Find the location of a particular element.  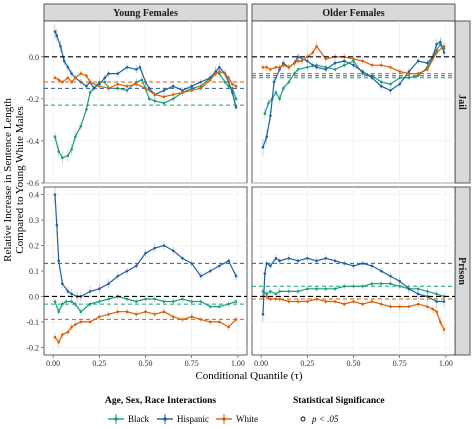

y-tick-label: -0.2 is located at coordinates (32, 347).